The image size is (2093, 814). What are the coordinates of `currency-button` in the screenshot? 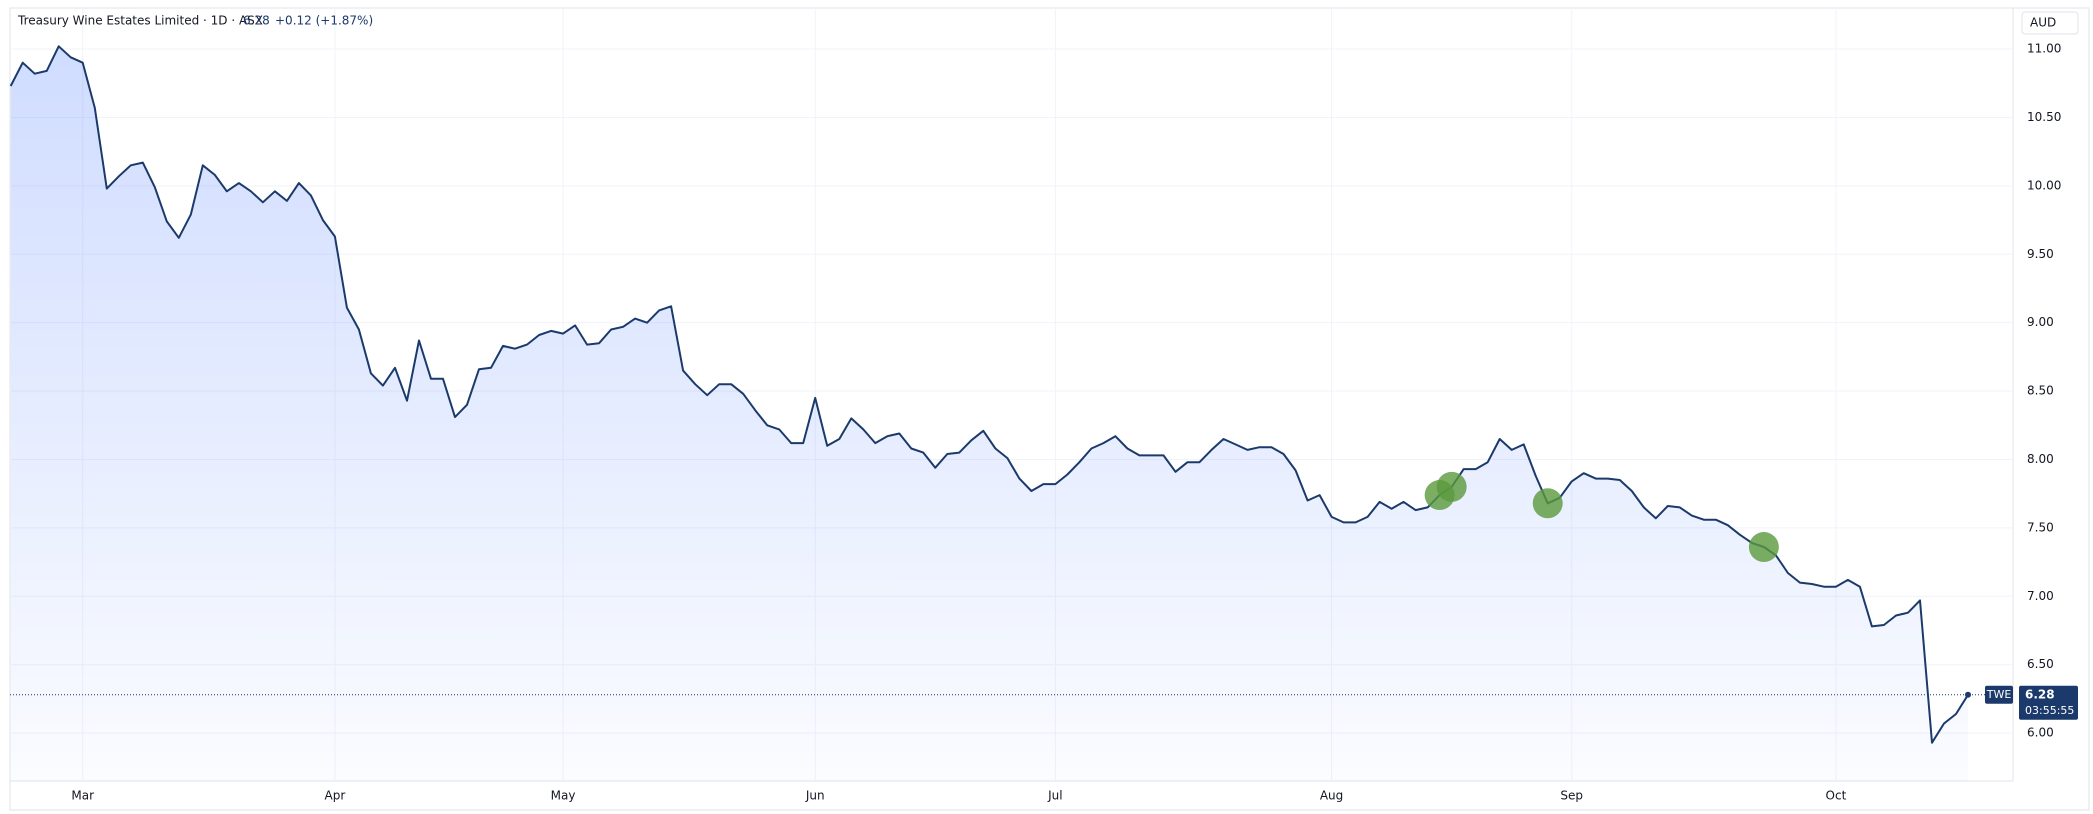 It's located at (2050, 23).